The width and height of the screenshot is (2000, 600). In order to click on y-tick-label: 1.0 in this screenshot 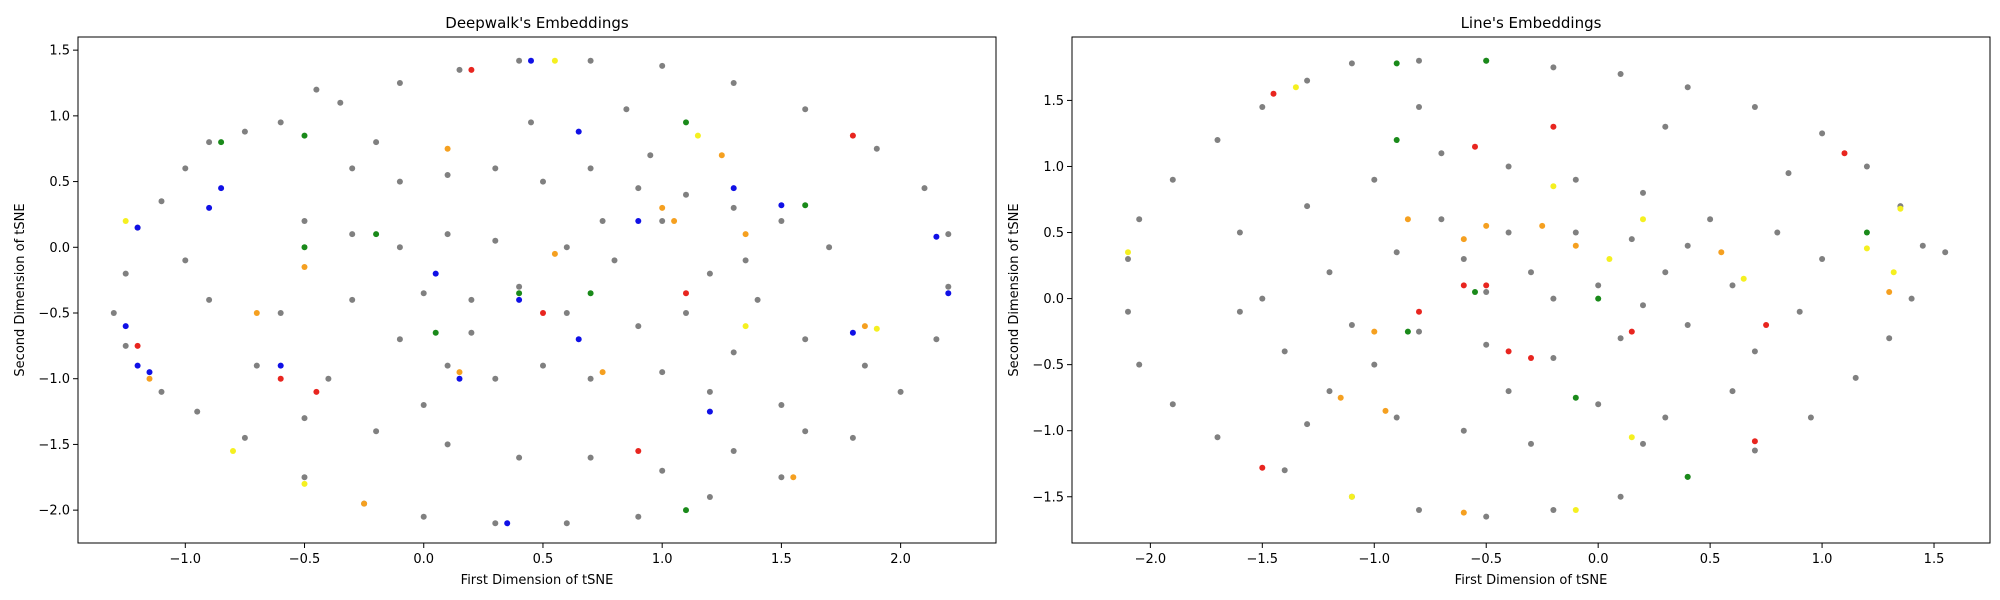, I will do `click(59, 116)`.